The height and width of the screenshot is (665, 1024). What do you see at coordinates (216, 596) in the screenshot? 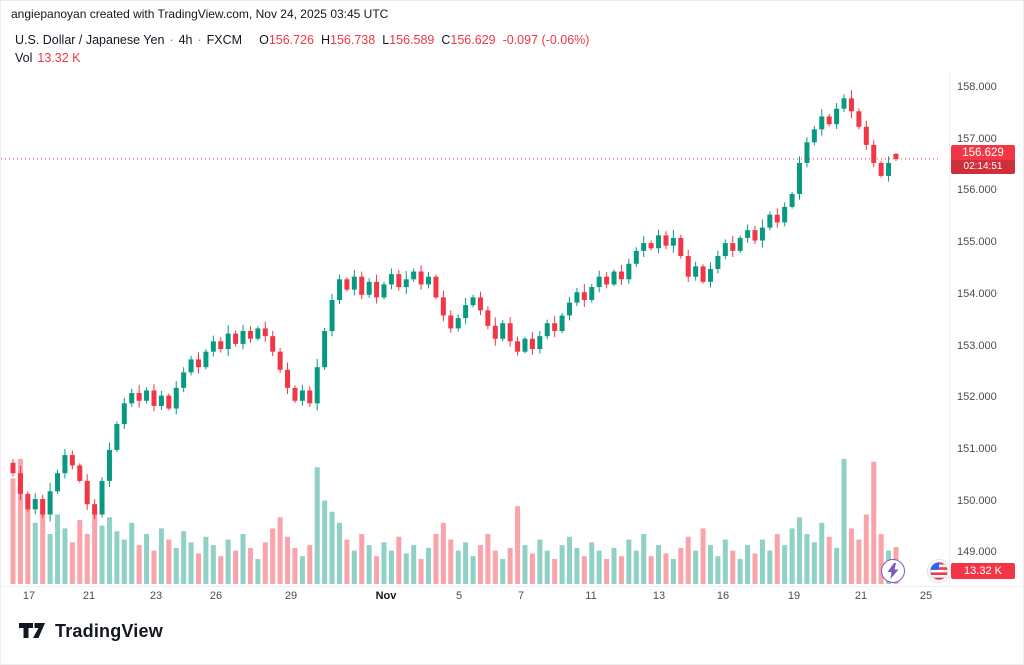
I see `time-axis-label: 26` at bounding box center [216, 596].